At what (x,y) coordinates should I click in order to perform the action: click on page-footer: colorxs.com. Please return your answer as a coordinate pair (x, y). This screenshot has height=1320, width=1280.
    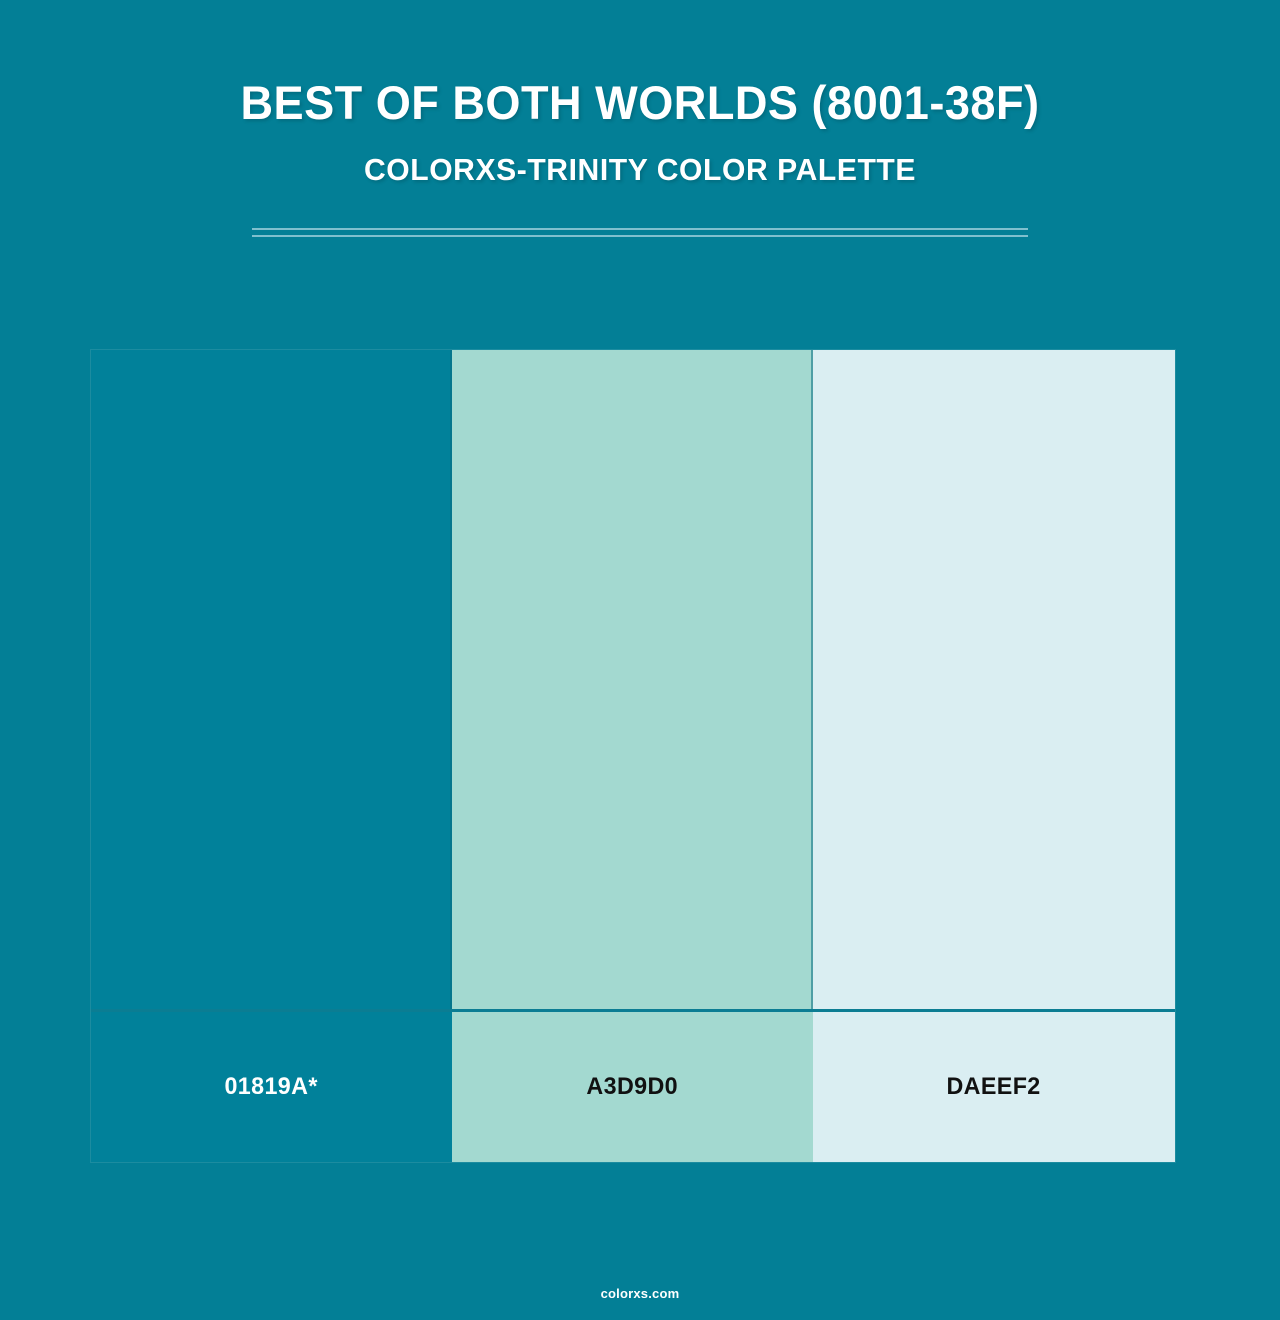
    Looking at the image, I should click on (640, 1294).